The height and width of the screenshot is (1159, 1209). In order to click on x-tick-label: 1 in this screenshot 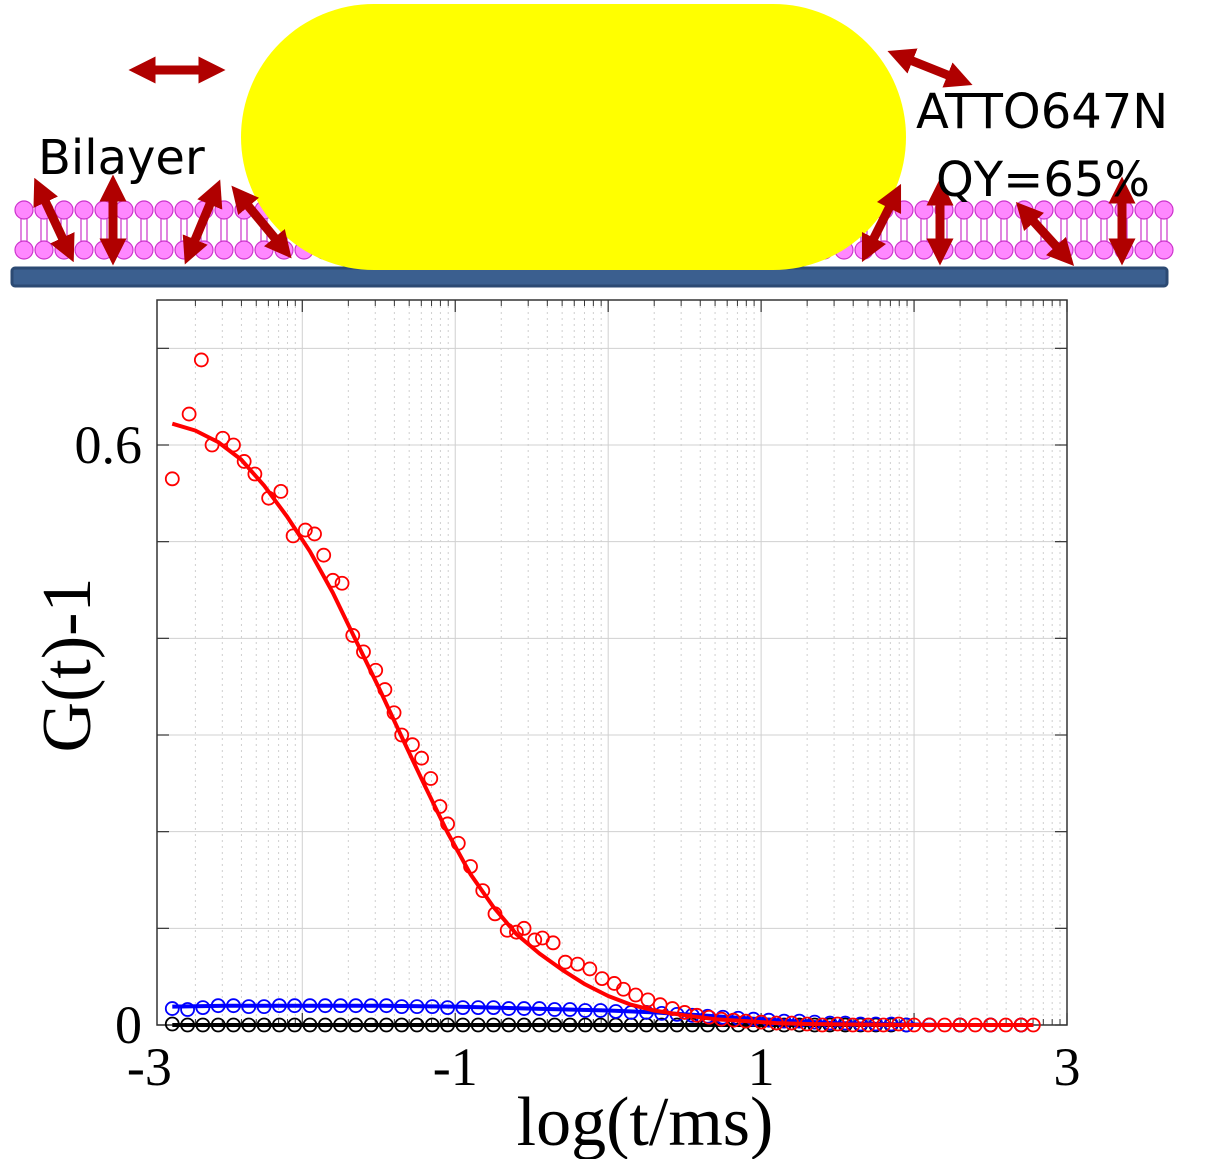, I will do `click(761, 1067)`.